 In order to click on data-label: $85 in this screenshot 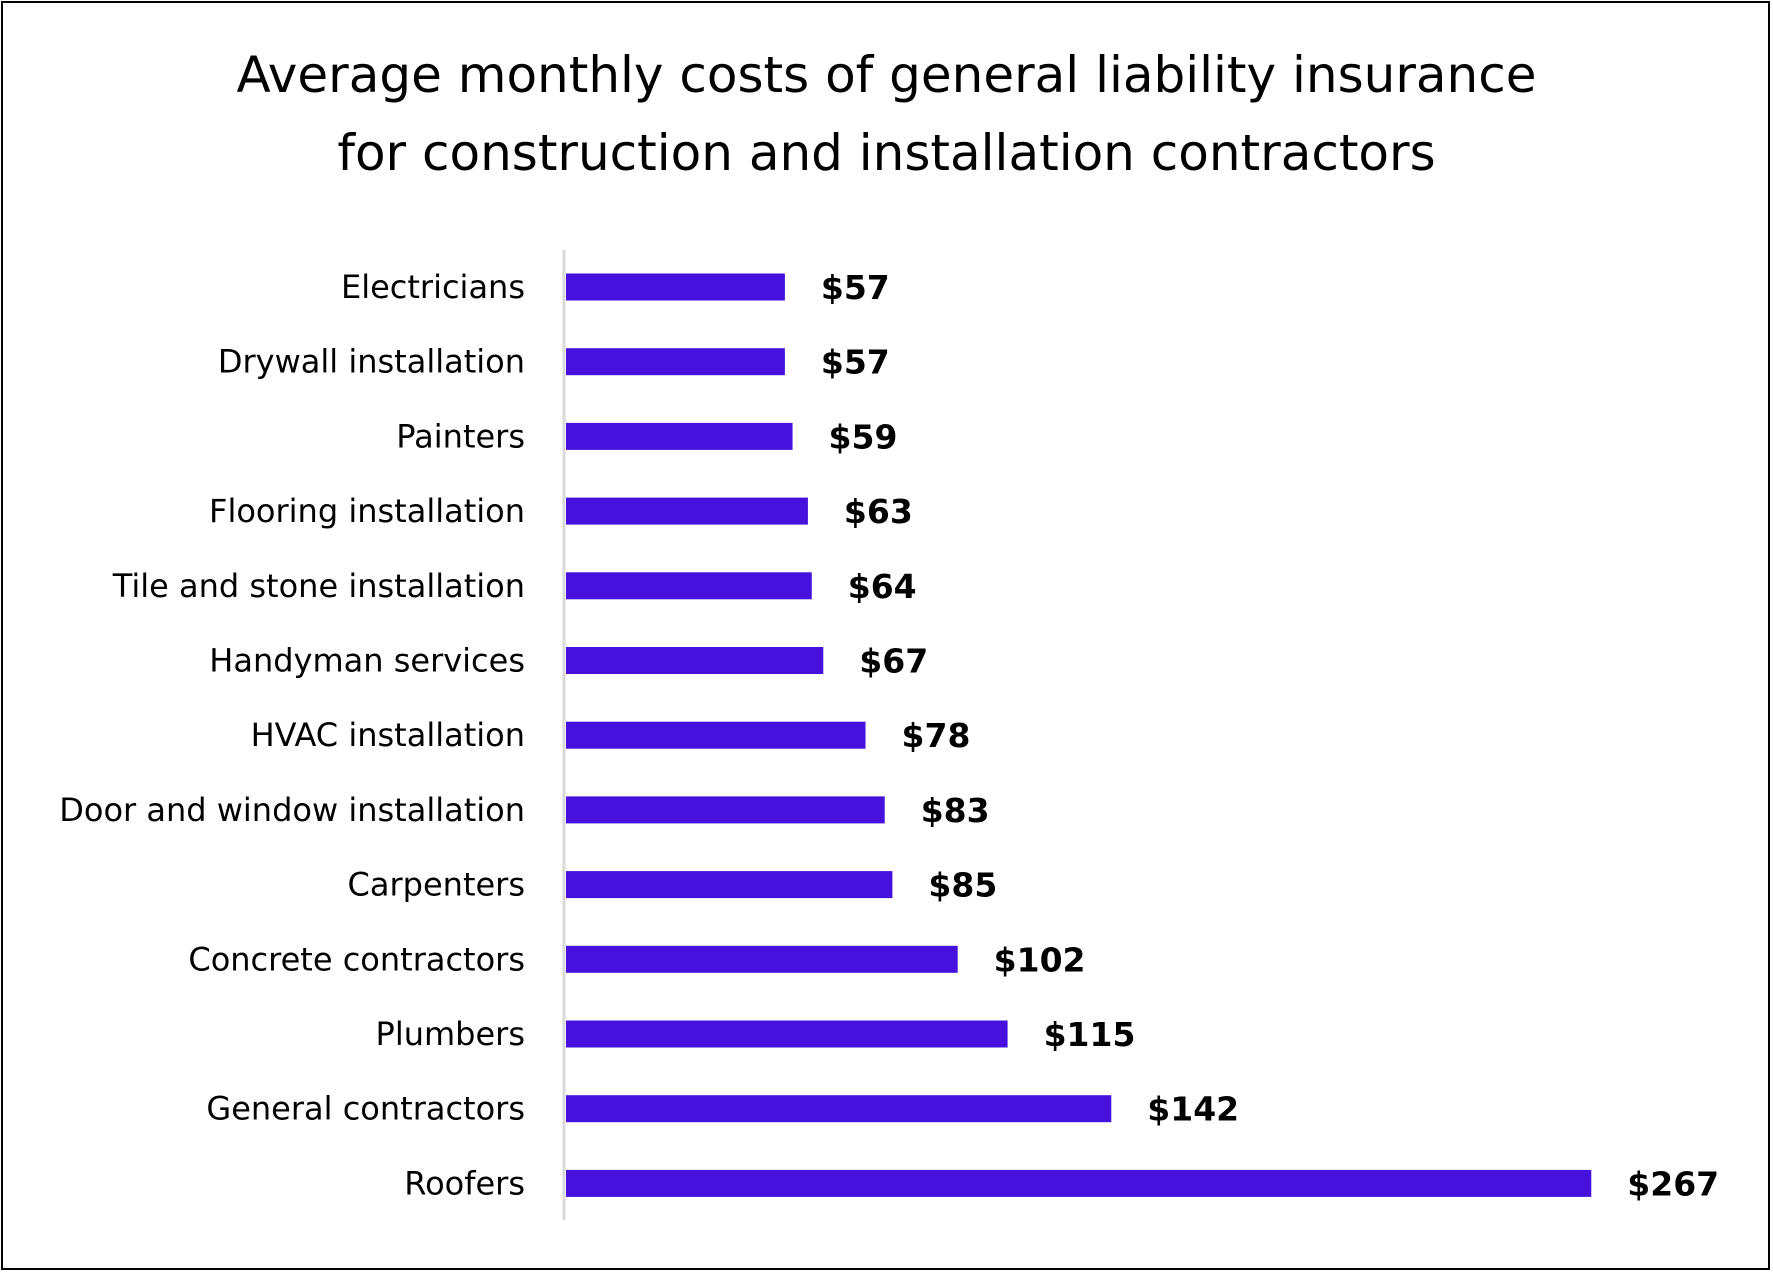, I will do `click(962, 885)`.